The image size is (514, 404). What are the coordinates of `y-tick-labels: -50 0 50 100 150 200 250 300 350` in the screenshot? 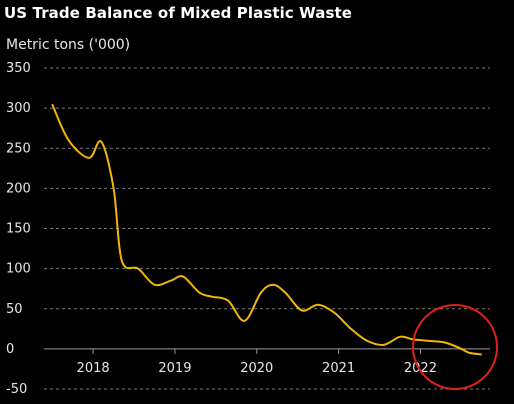 It's located at (18, 229).